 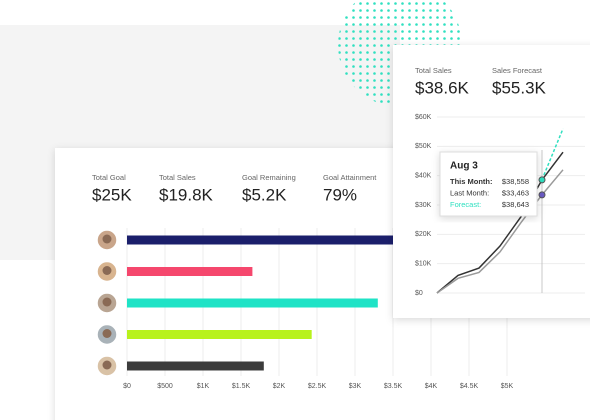 I want to click on tooltip-value: $38,643, so click(x=515, y=204).